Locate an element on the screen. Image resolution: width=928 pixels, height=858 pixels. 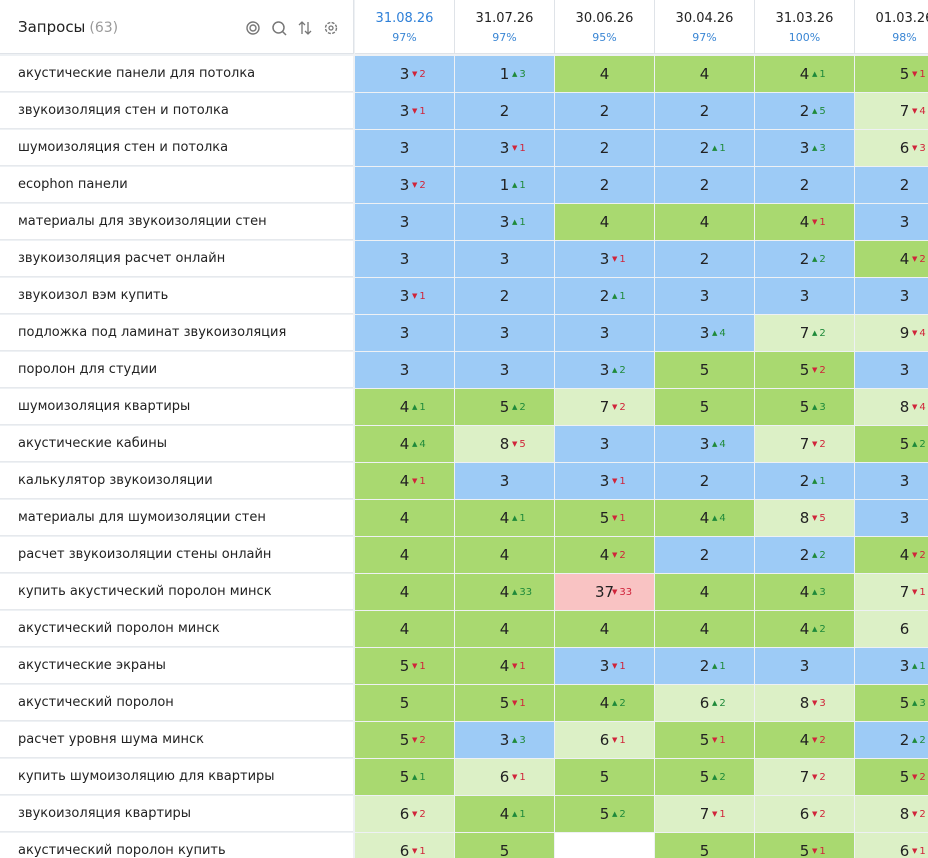
table-row: материалы для звукоизоляции стен33144413 is located at coordinates (464, 222).